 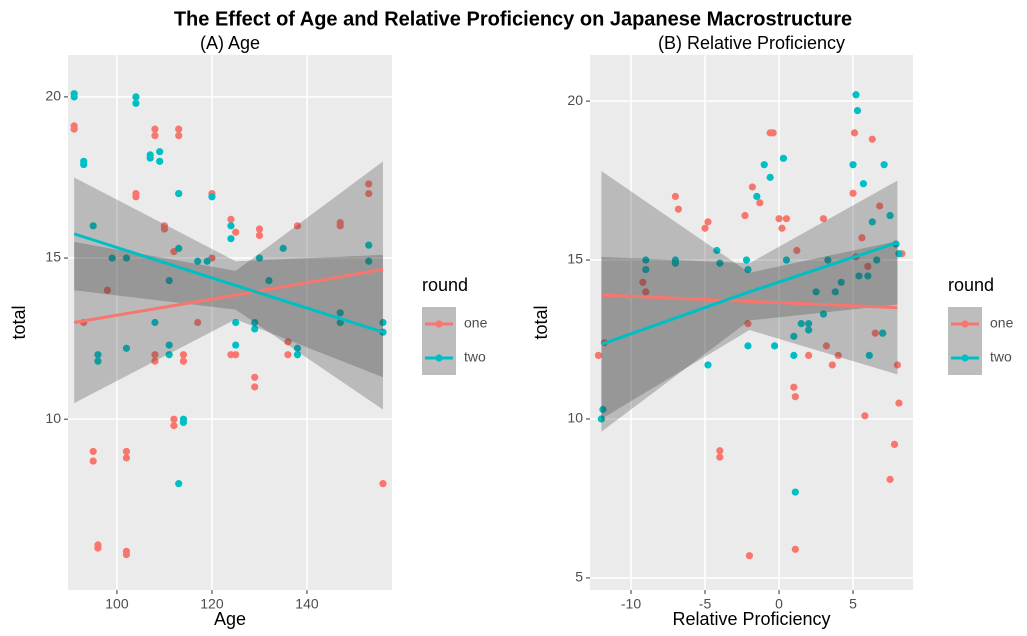 What do you see at coordinates (779, 604) in the screenshot?
I see `x-tick-label: 0` at bounding box center [779, 604].